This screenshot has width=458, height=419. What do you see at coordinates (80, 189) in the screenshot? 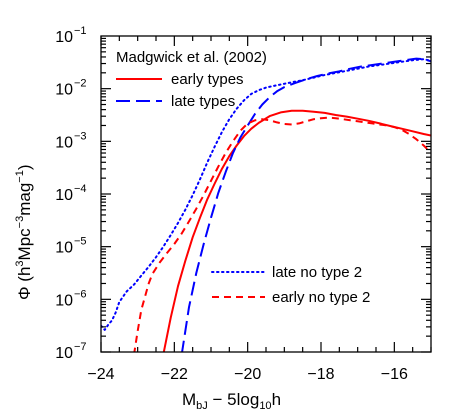
I see `y-tick-label-exponent: −4` at bounding box center [80, 189].